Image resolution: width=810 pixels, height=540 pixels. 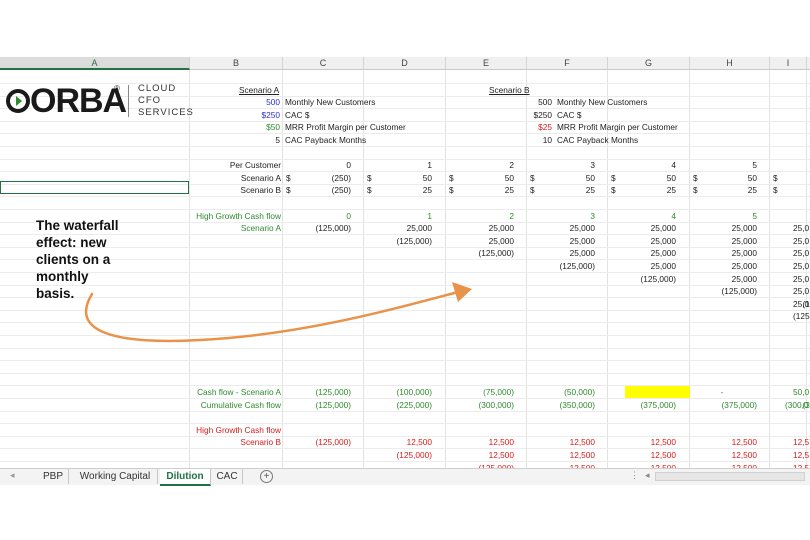 I want to click on horizontal-scrollbar, so click(x=730, y=476).